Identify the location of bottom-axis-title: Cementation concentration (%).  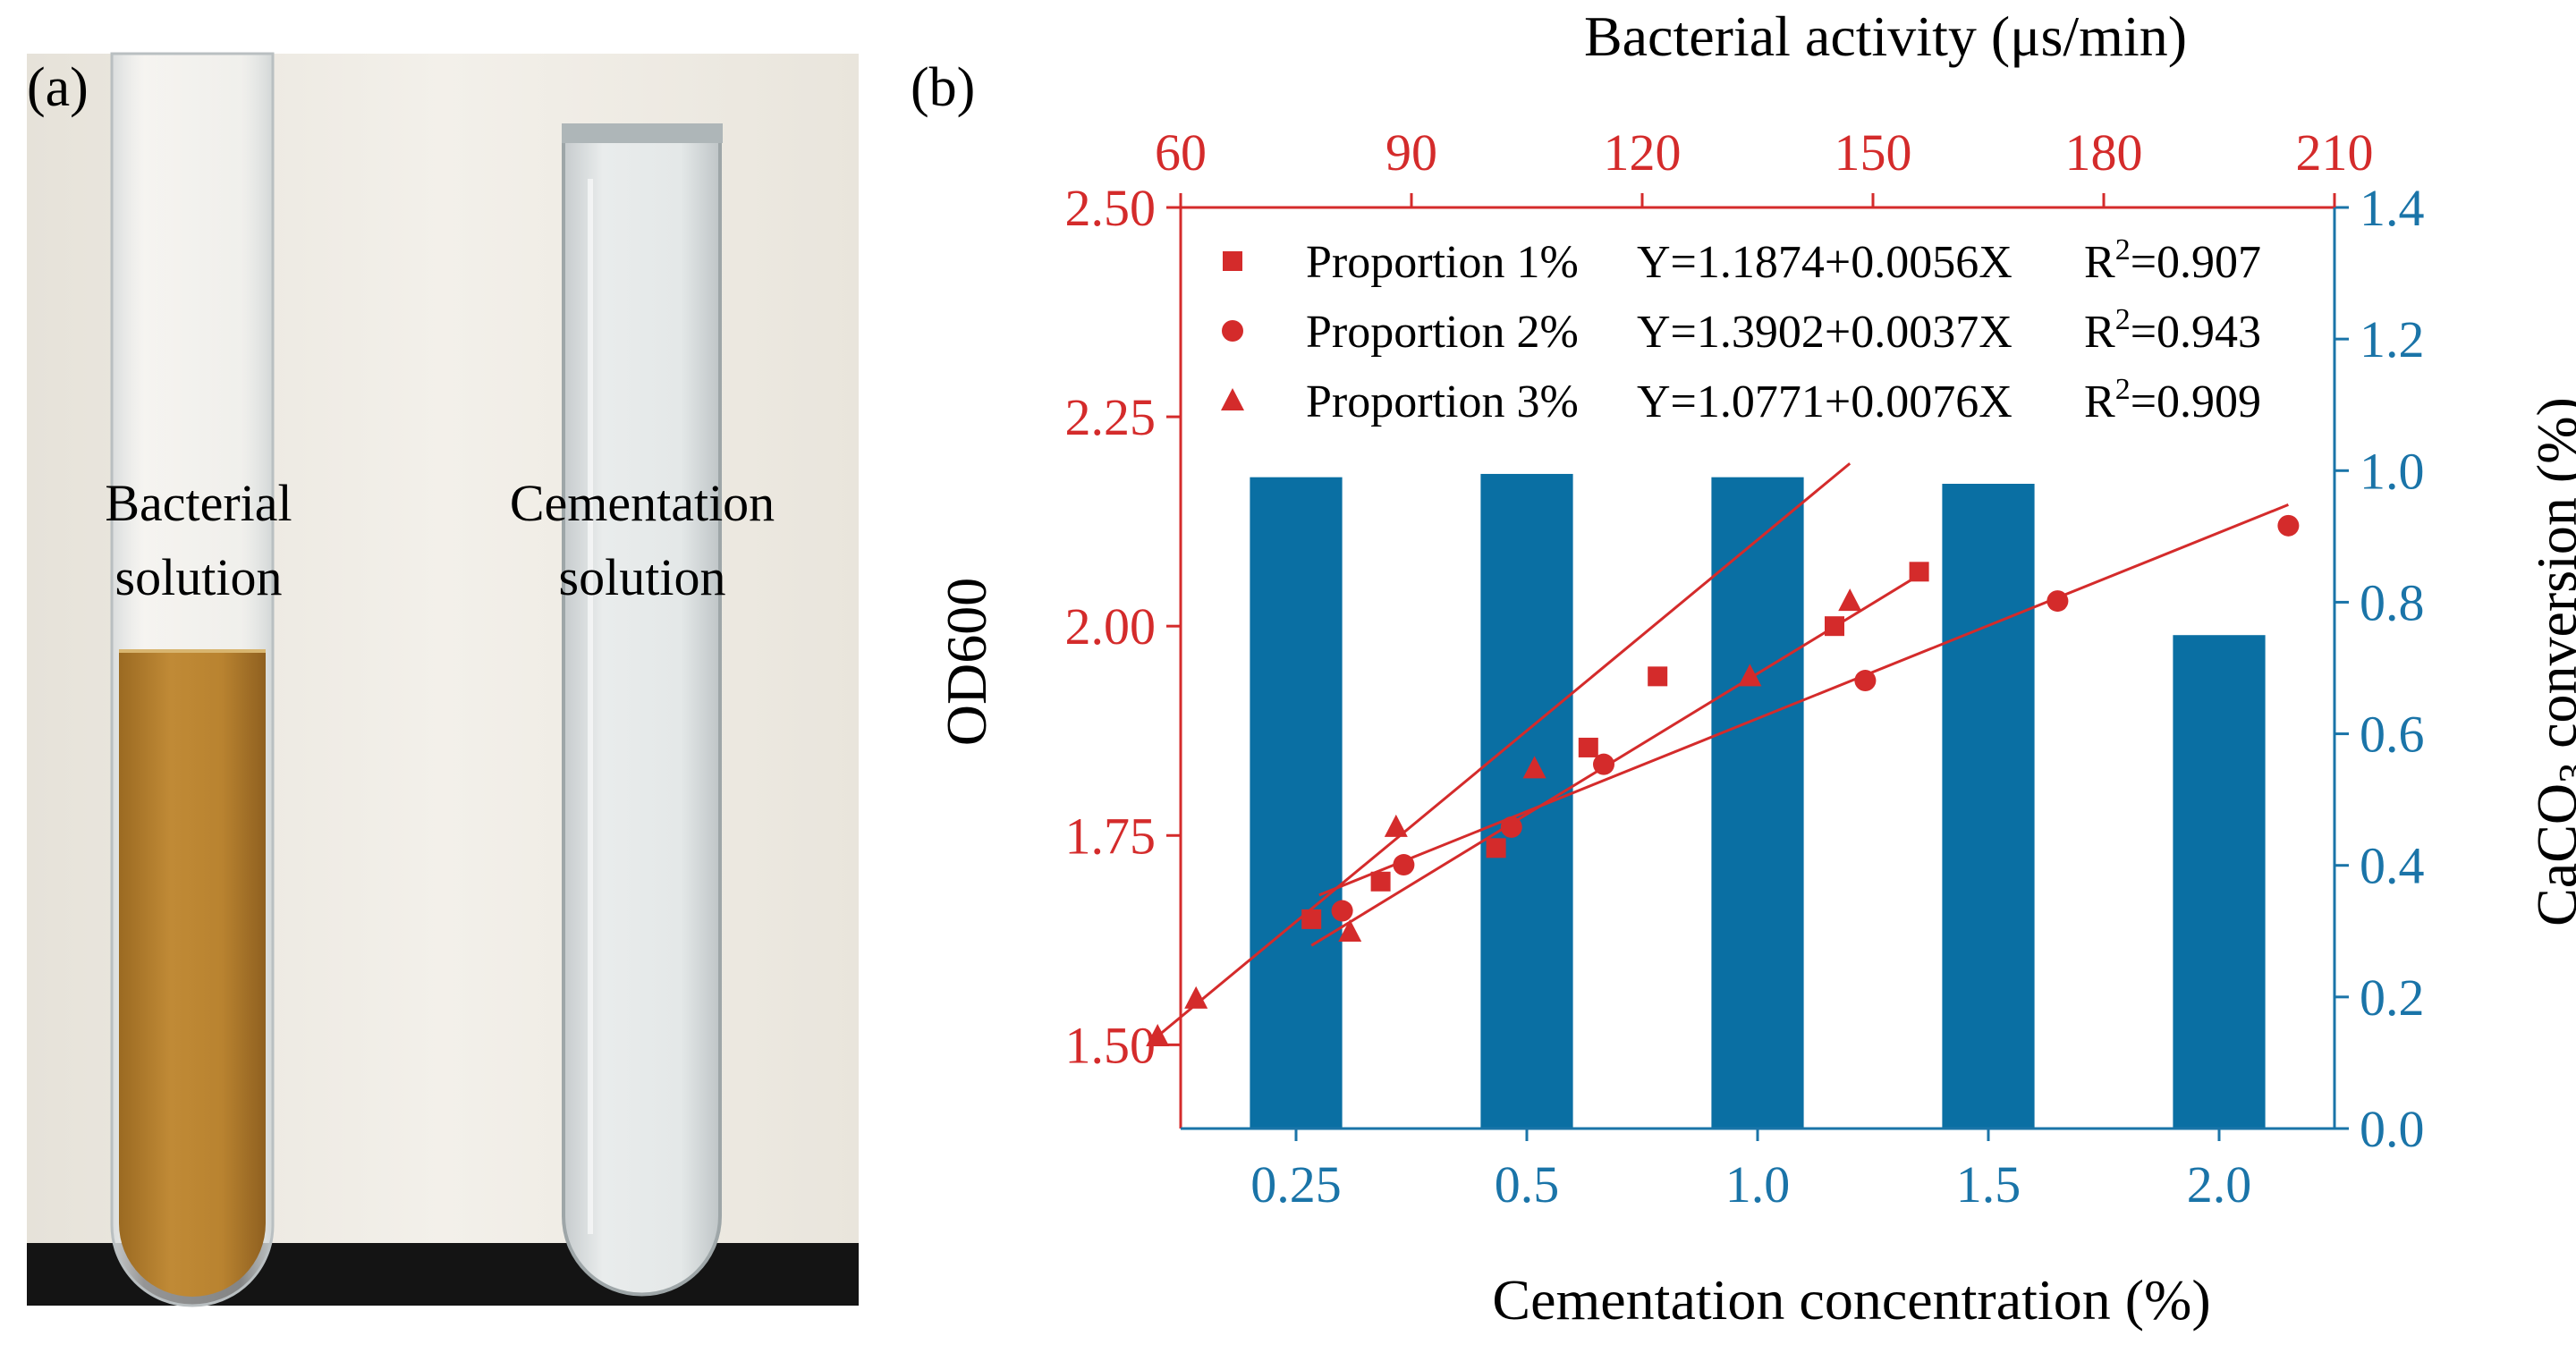
(1851, 1300).